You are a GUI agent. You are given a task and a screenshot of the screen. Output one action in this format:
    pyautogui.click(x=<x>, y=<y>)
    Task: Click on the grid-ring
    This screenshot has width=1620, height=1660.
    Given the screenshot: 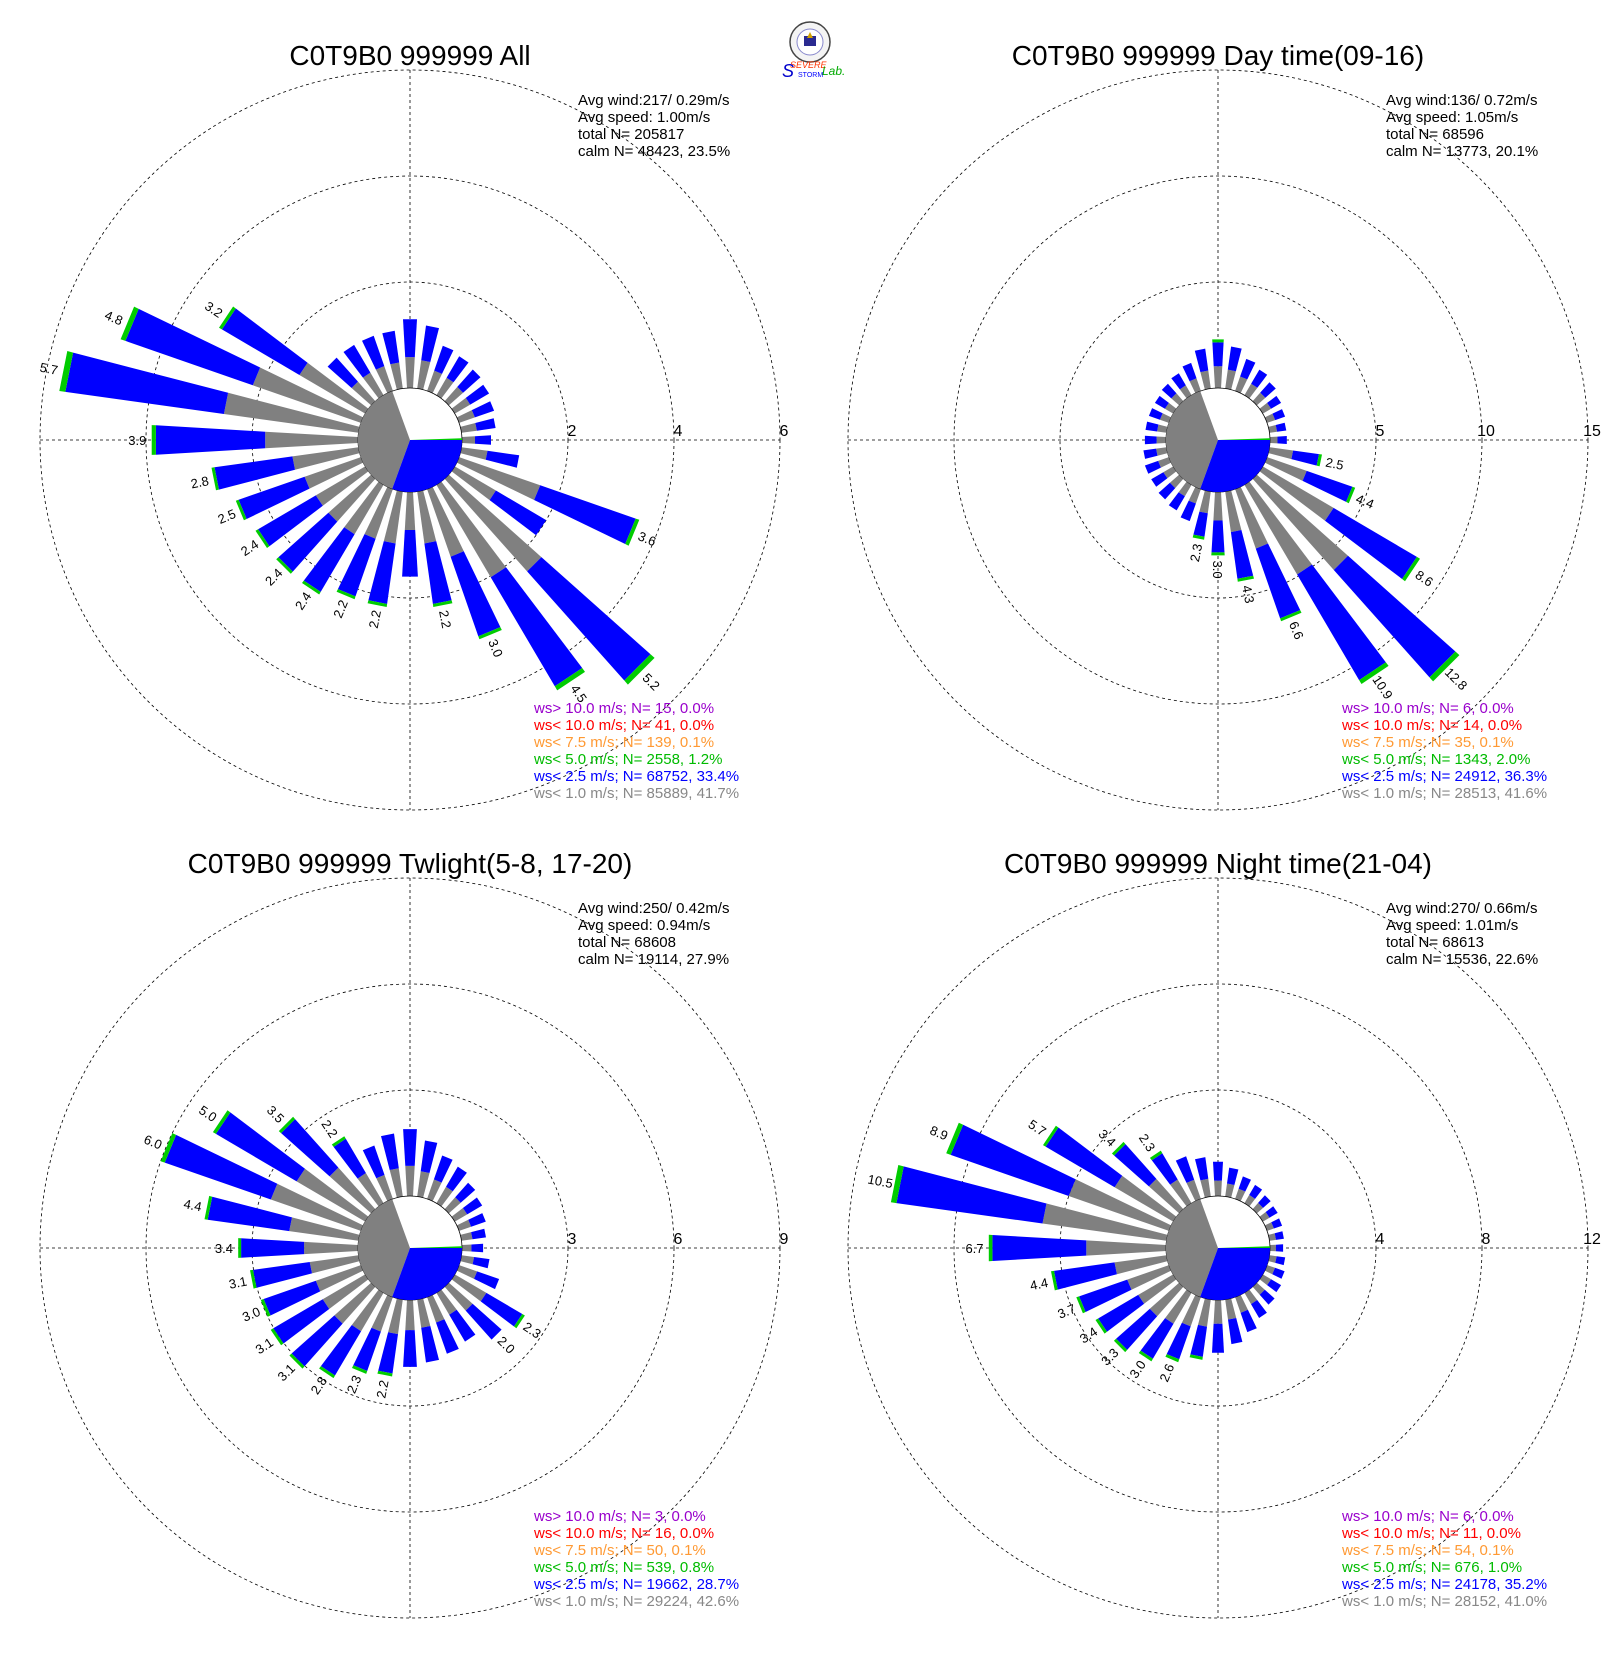 What is the action you would take?
    pyautogui.click(x=1218, y=1248)
    